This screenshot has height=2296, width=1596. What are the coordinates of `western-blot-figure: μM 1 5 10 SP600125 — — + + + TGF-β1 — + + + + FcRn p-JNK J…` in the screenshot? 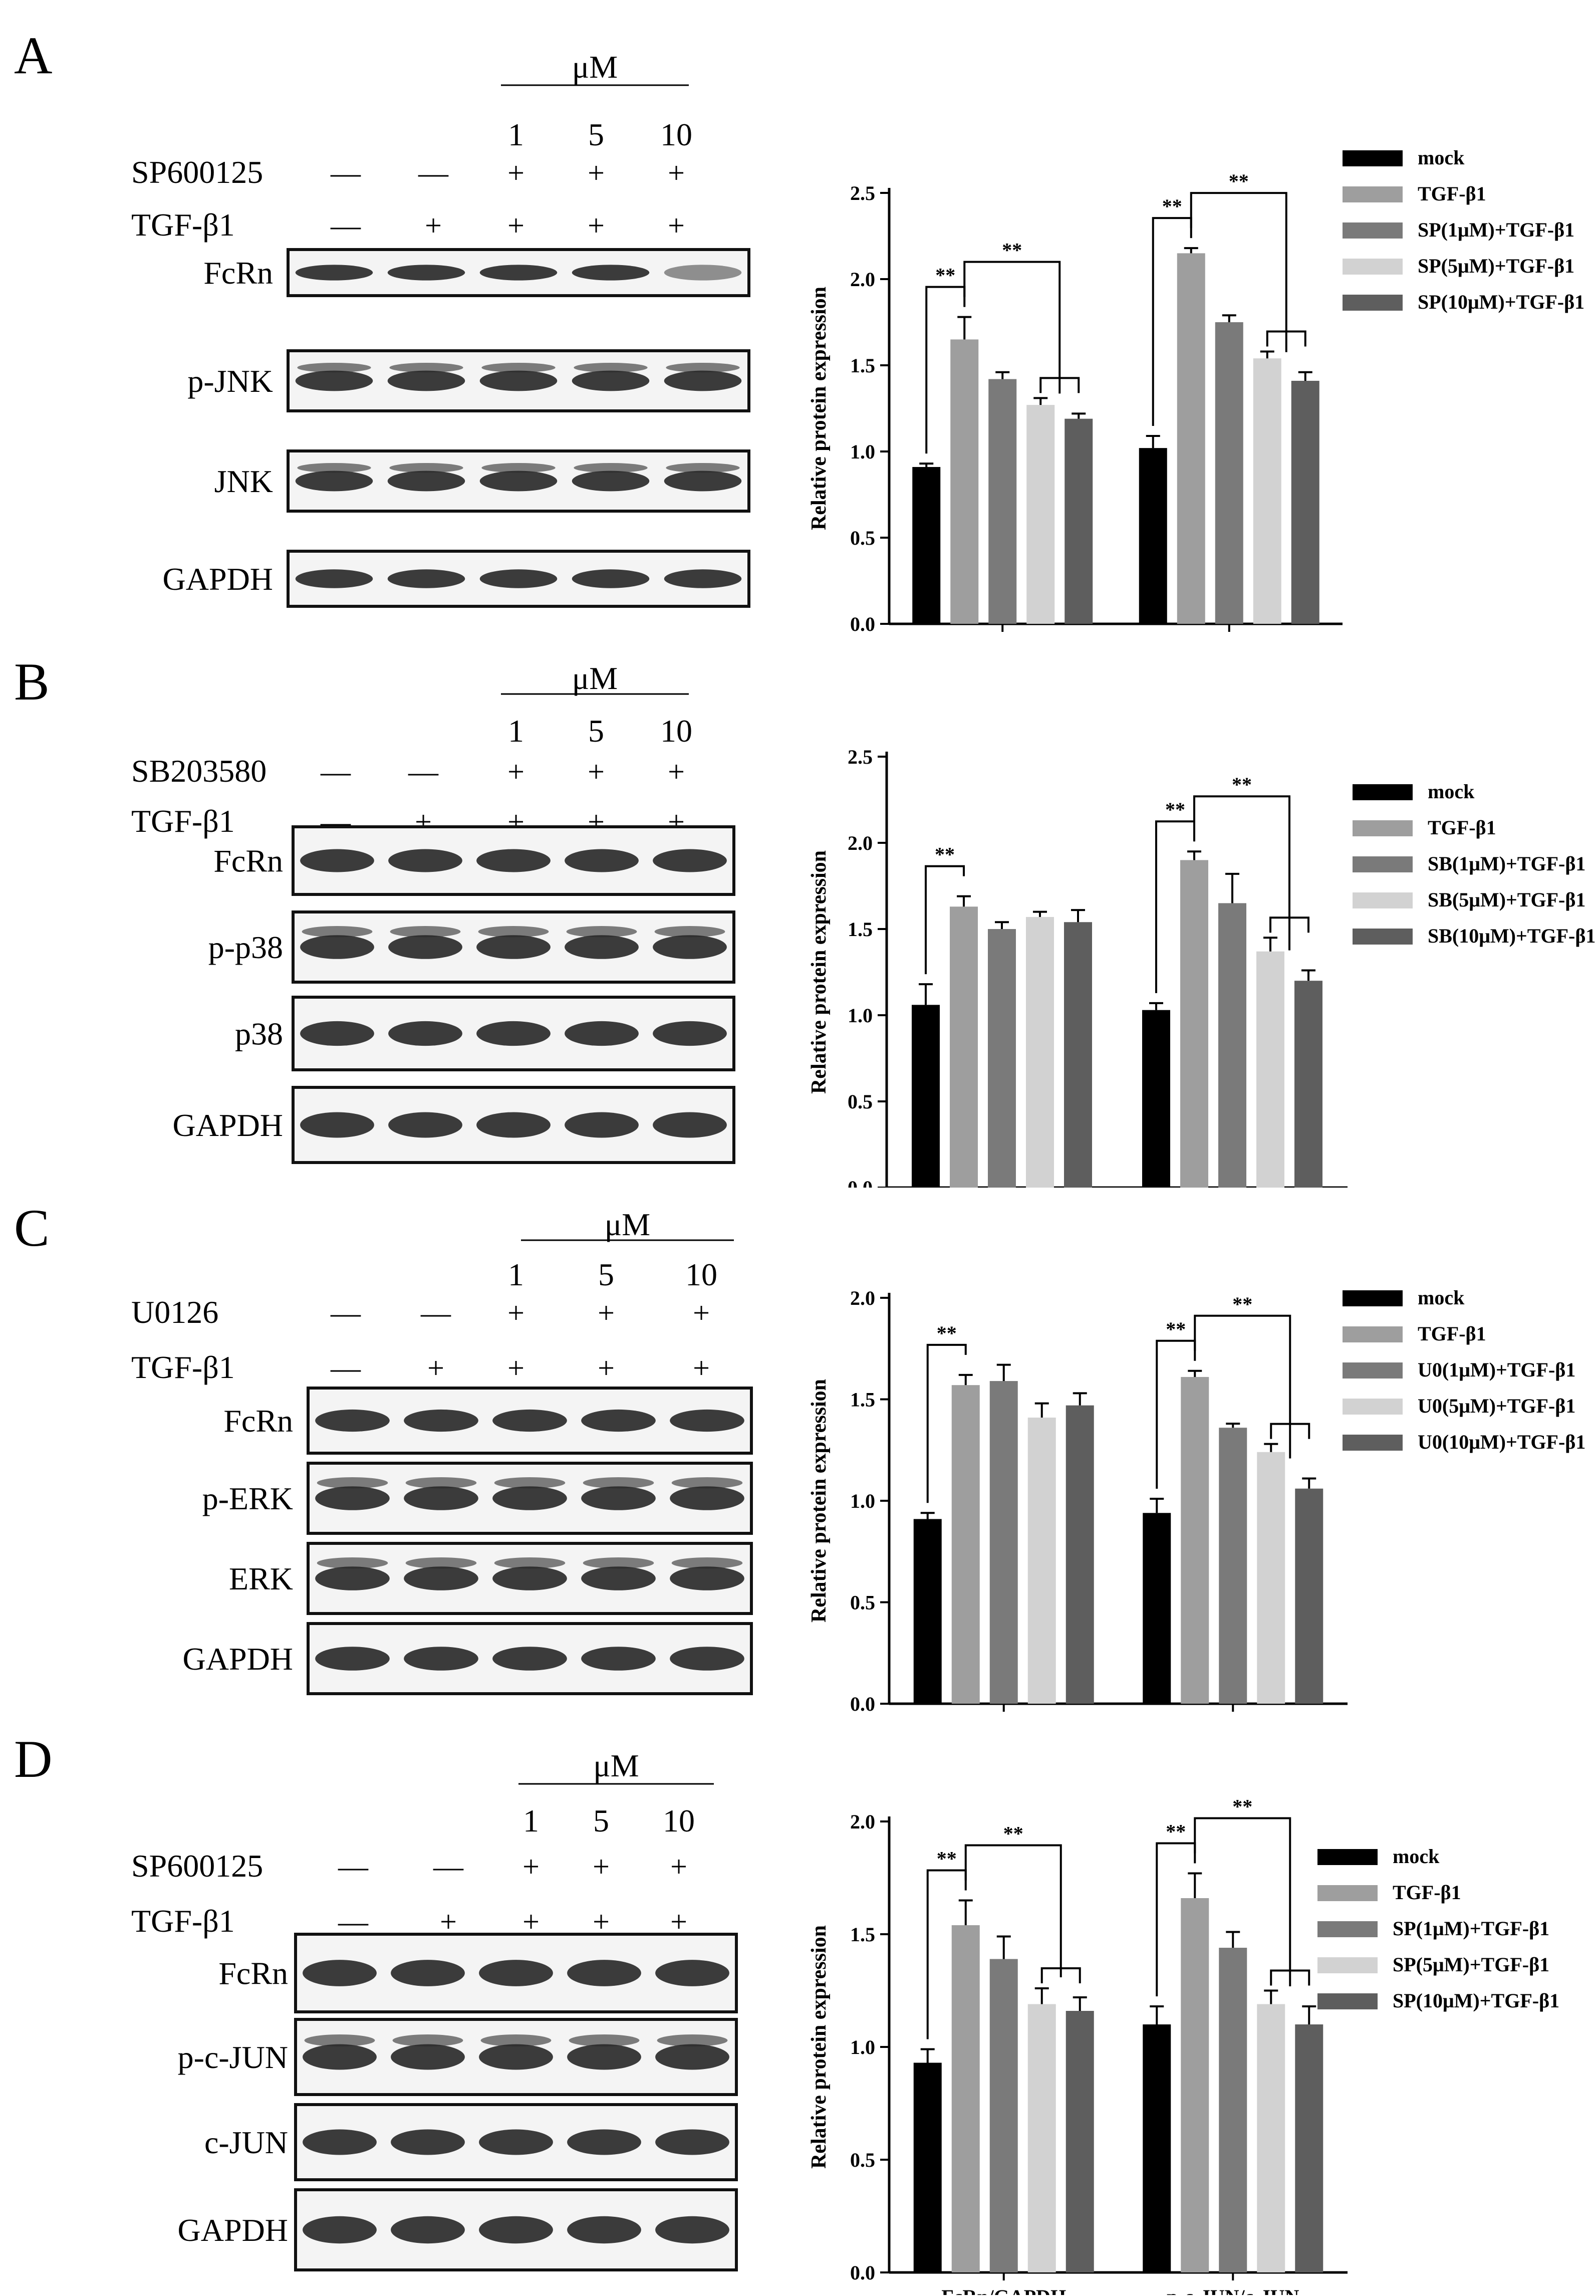 It's located at (440, 328).